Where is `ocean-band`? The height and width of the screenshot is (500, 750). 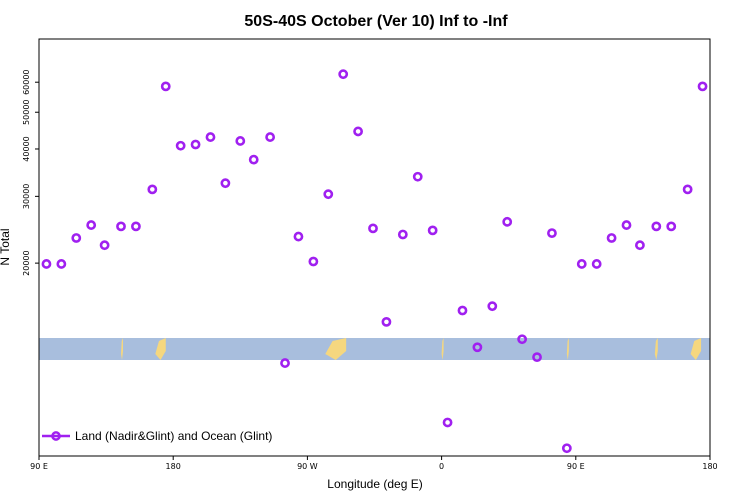
ocean-band is located at coordinates (374, 349).